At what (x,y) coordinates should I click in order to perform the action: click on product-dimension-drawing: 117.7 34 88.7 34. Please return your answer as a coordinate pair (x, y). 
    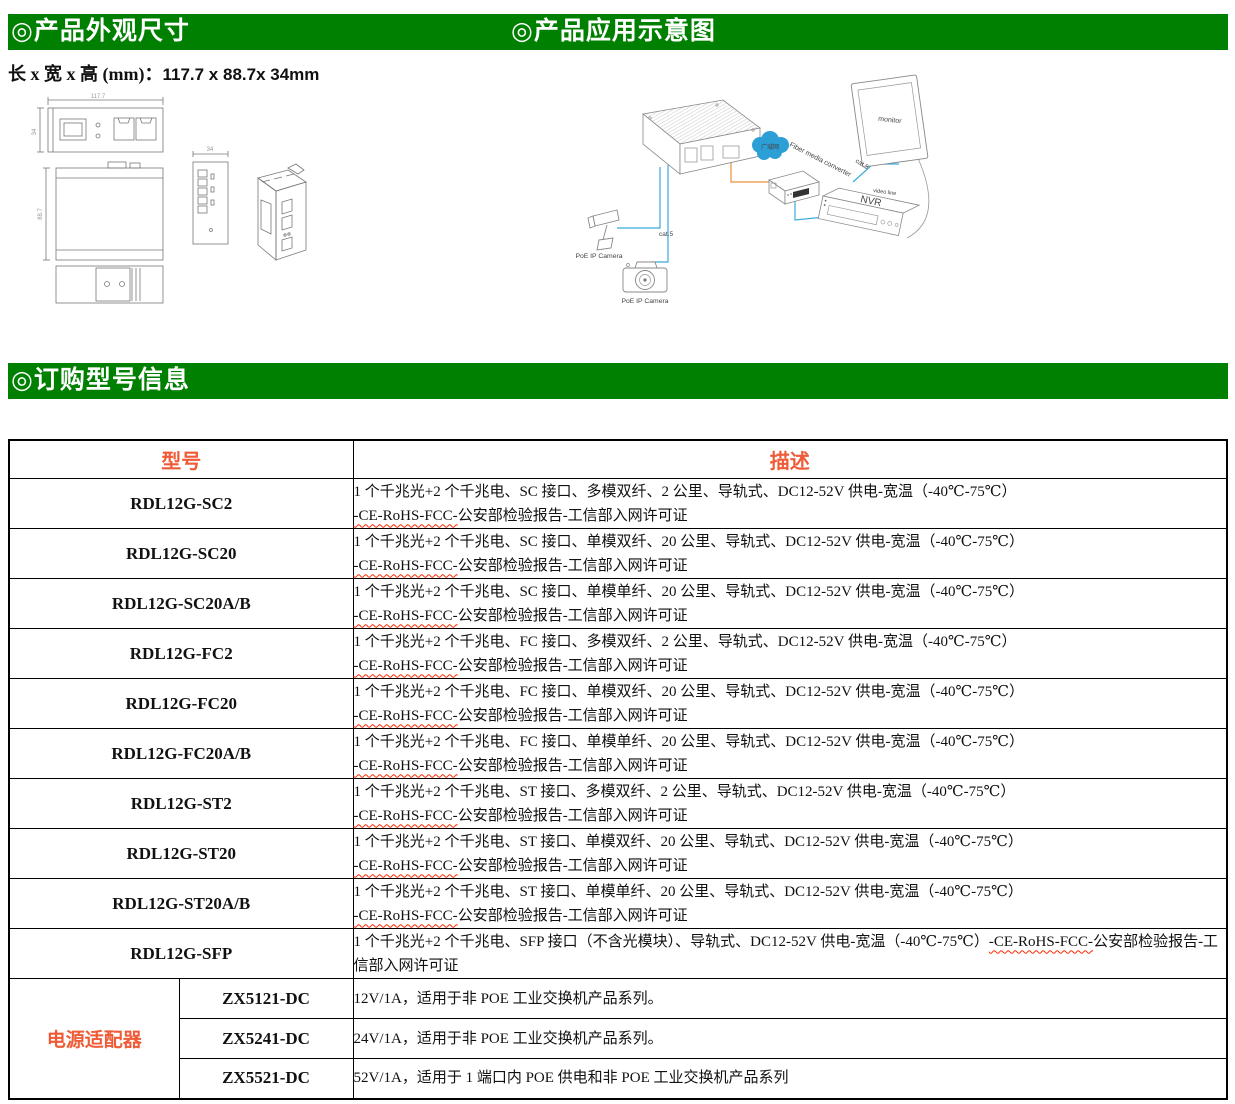
    Looking at the image, I should click on (169, 199).